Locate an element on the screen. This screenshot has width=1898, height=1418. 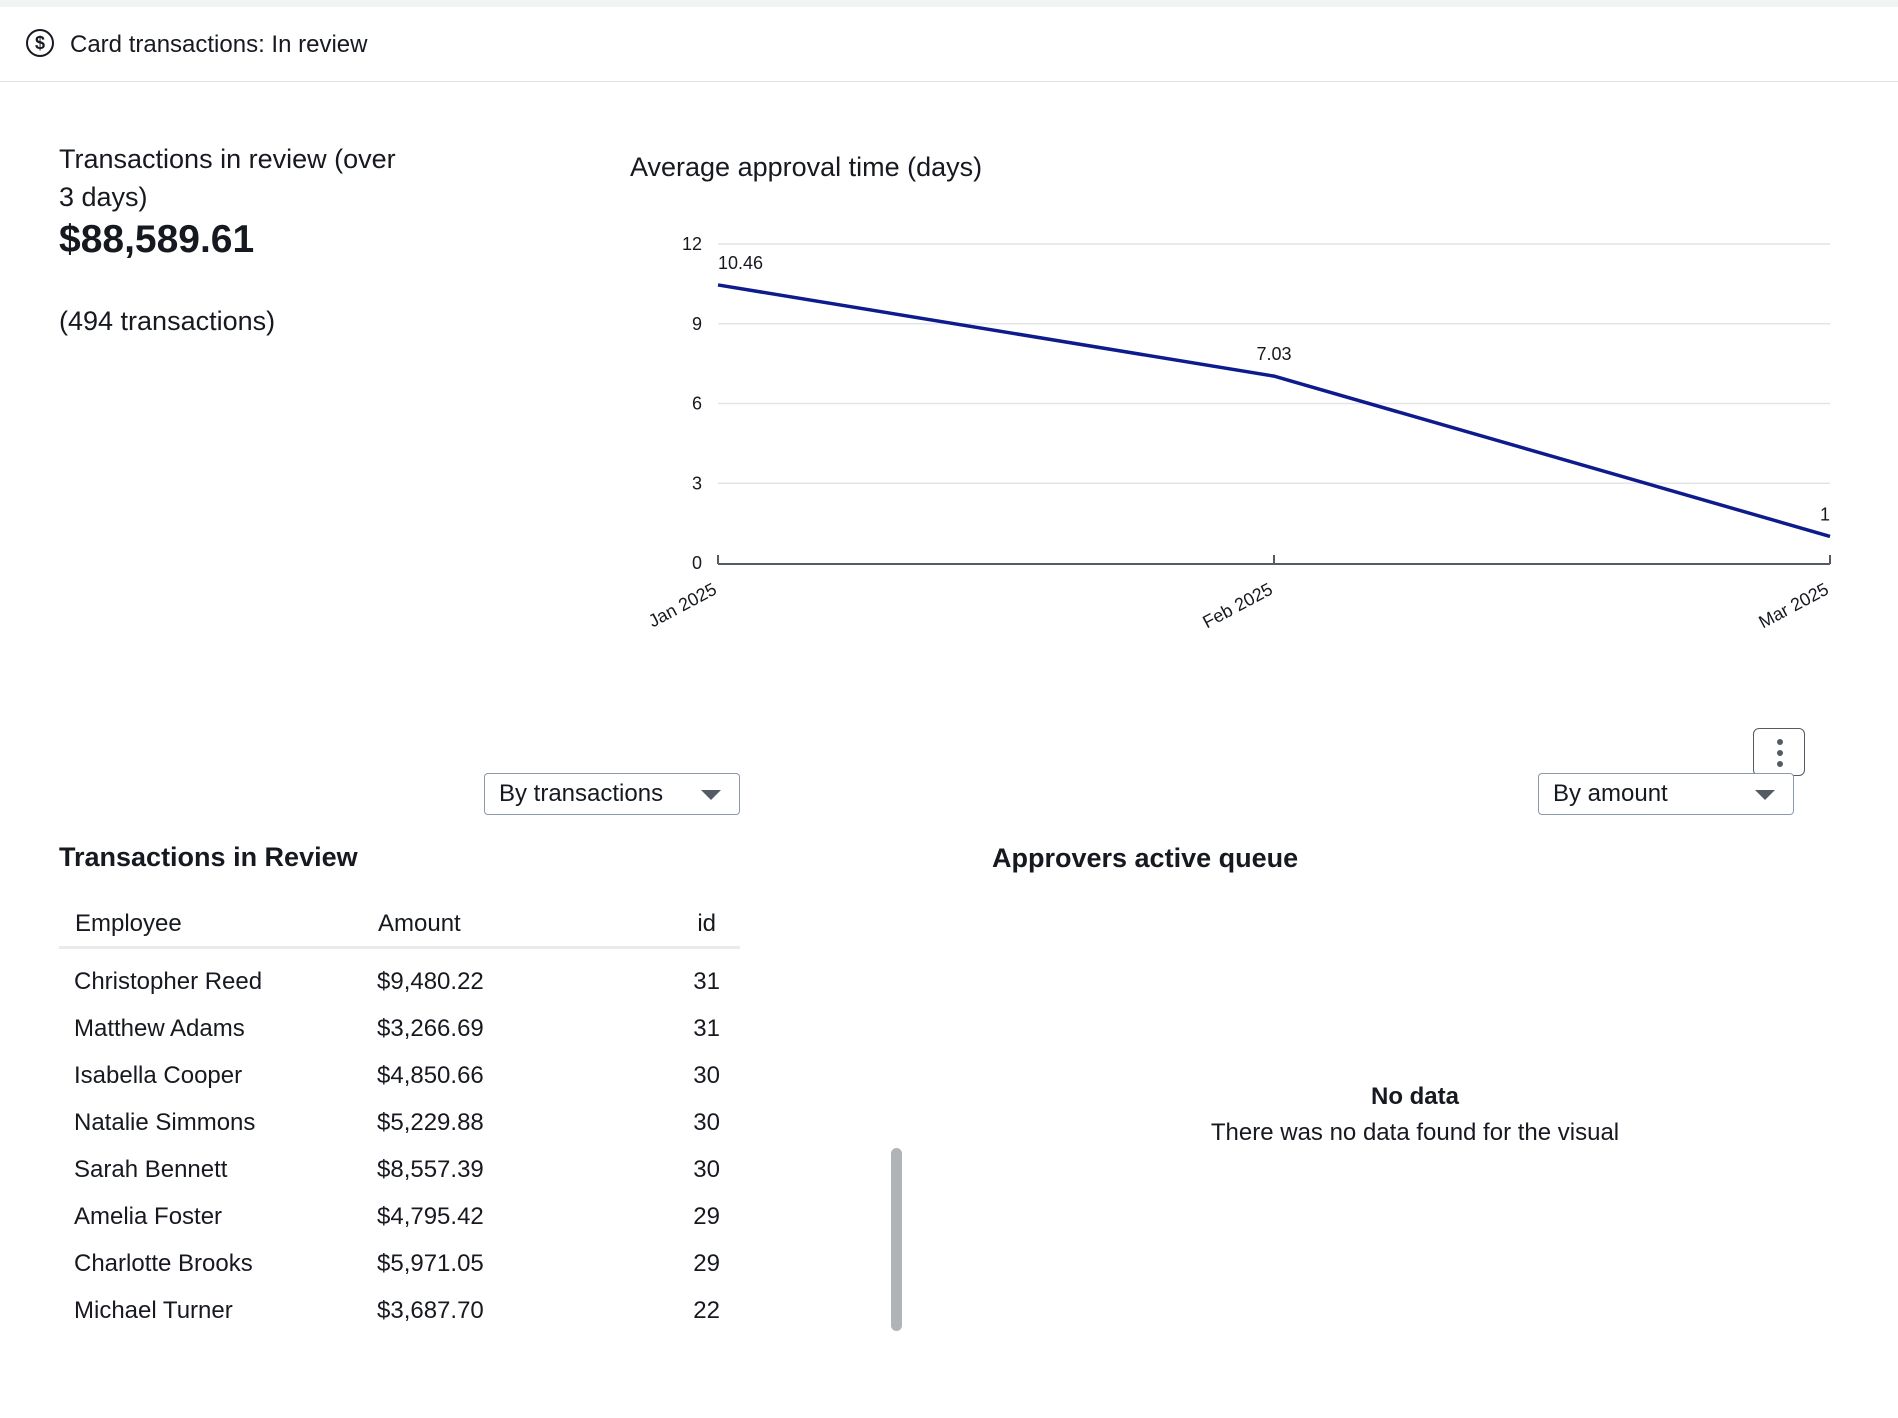
select-value: By amount is located at coordinates (1610, 793).